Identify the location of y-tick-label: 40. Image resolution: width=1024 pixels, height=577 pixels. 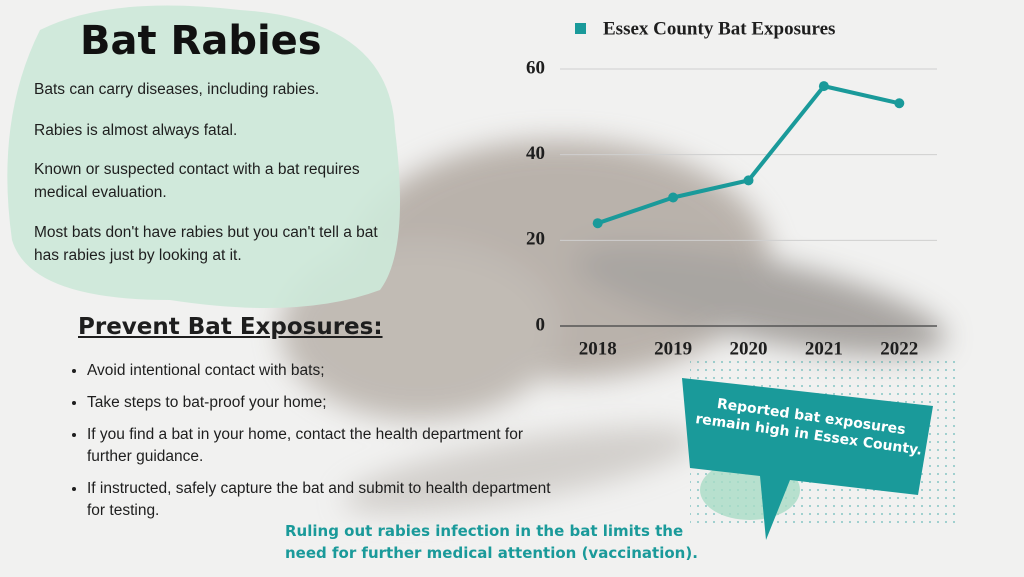
(535, 153).